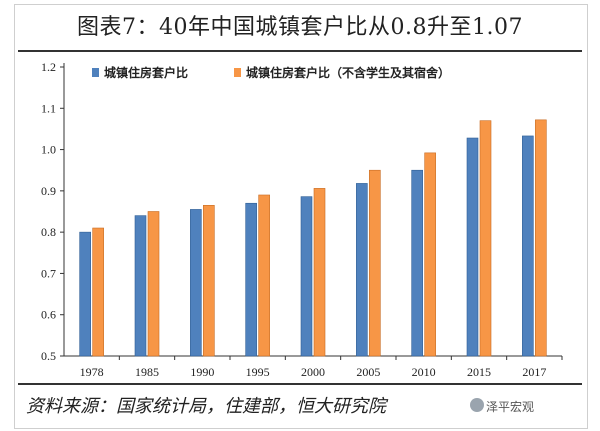  I want to click on watermark: 泽平宏观, so click(510, 407).